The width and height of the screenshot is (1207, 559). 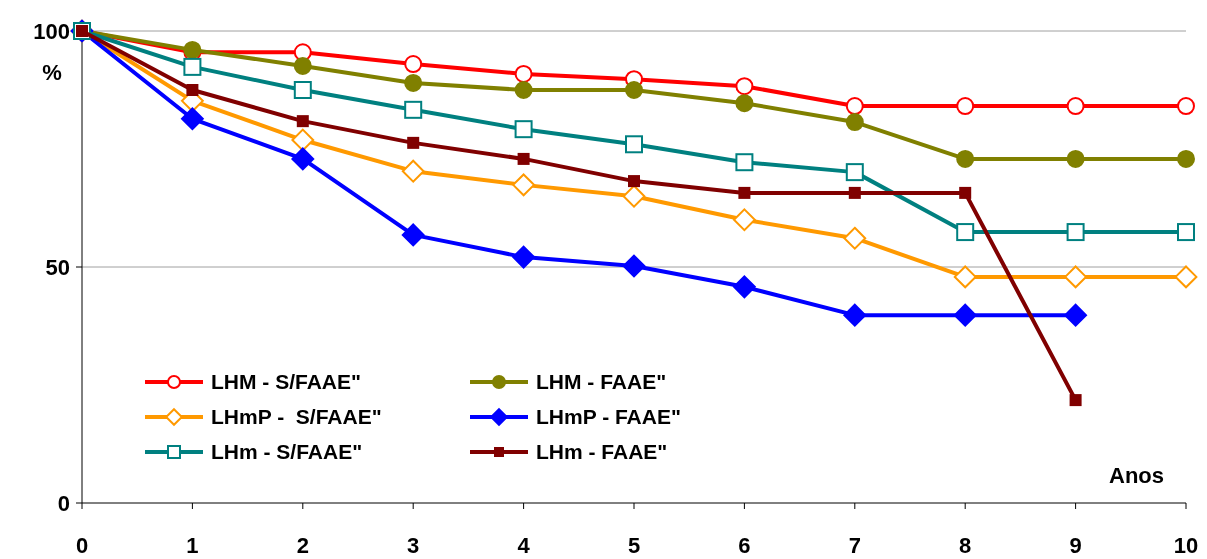 What do you see at coordinates (82, 545) in the screenshot?
I see `x-tick-label: 0` at bounding box center [82, 545].